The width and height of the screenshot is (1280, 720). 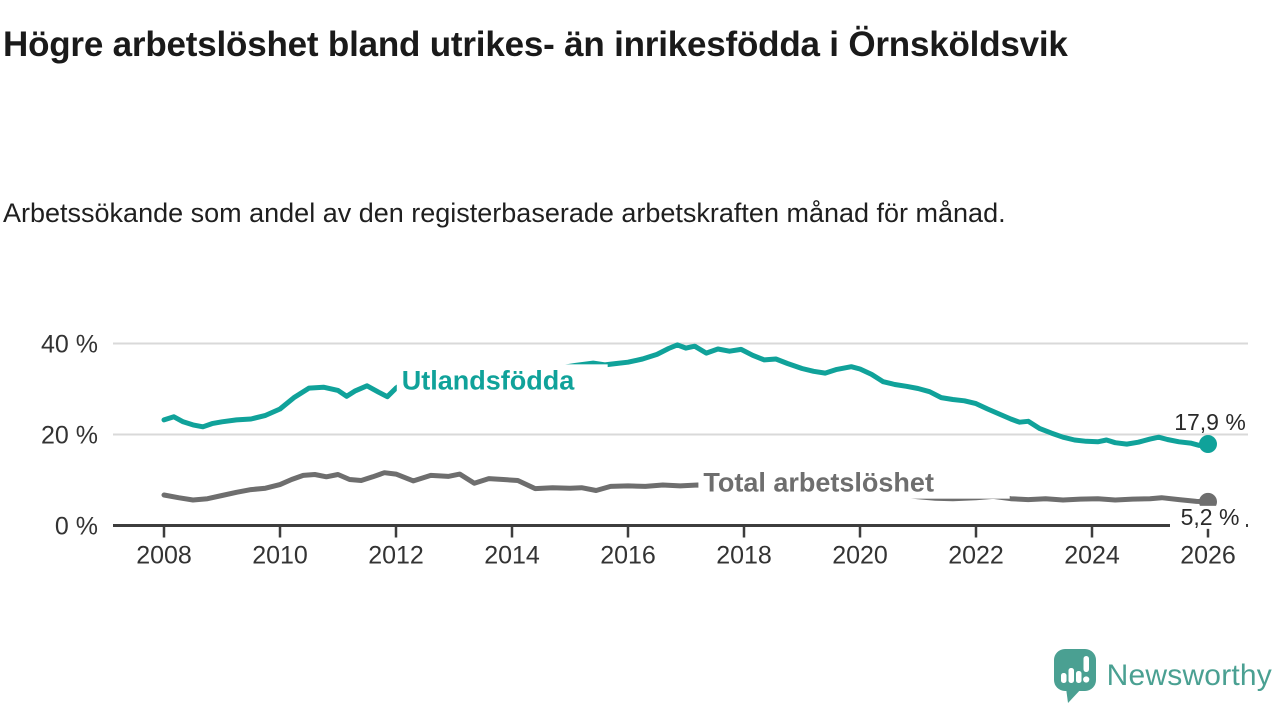 I want to click on bar-chart-speech-bubble-icon, so click(x=1074, y=676).